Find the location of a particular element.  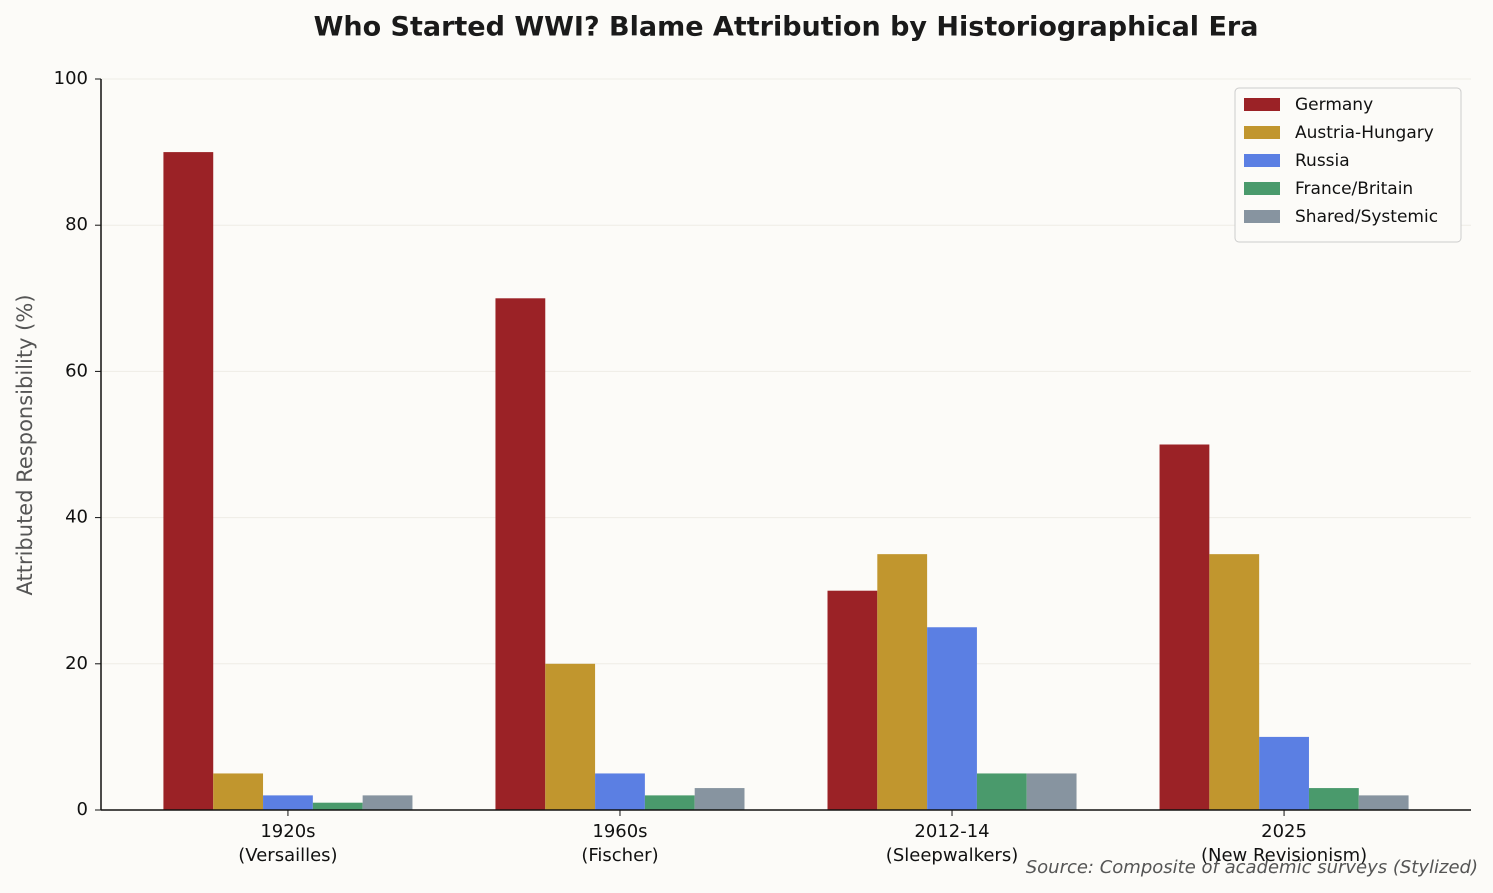

legend-label: France/Britain is located at coordinates (1354, 189).